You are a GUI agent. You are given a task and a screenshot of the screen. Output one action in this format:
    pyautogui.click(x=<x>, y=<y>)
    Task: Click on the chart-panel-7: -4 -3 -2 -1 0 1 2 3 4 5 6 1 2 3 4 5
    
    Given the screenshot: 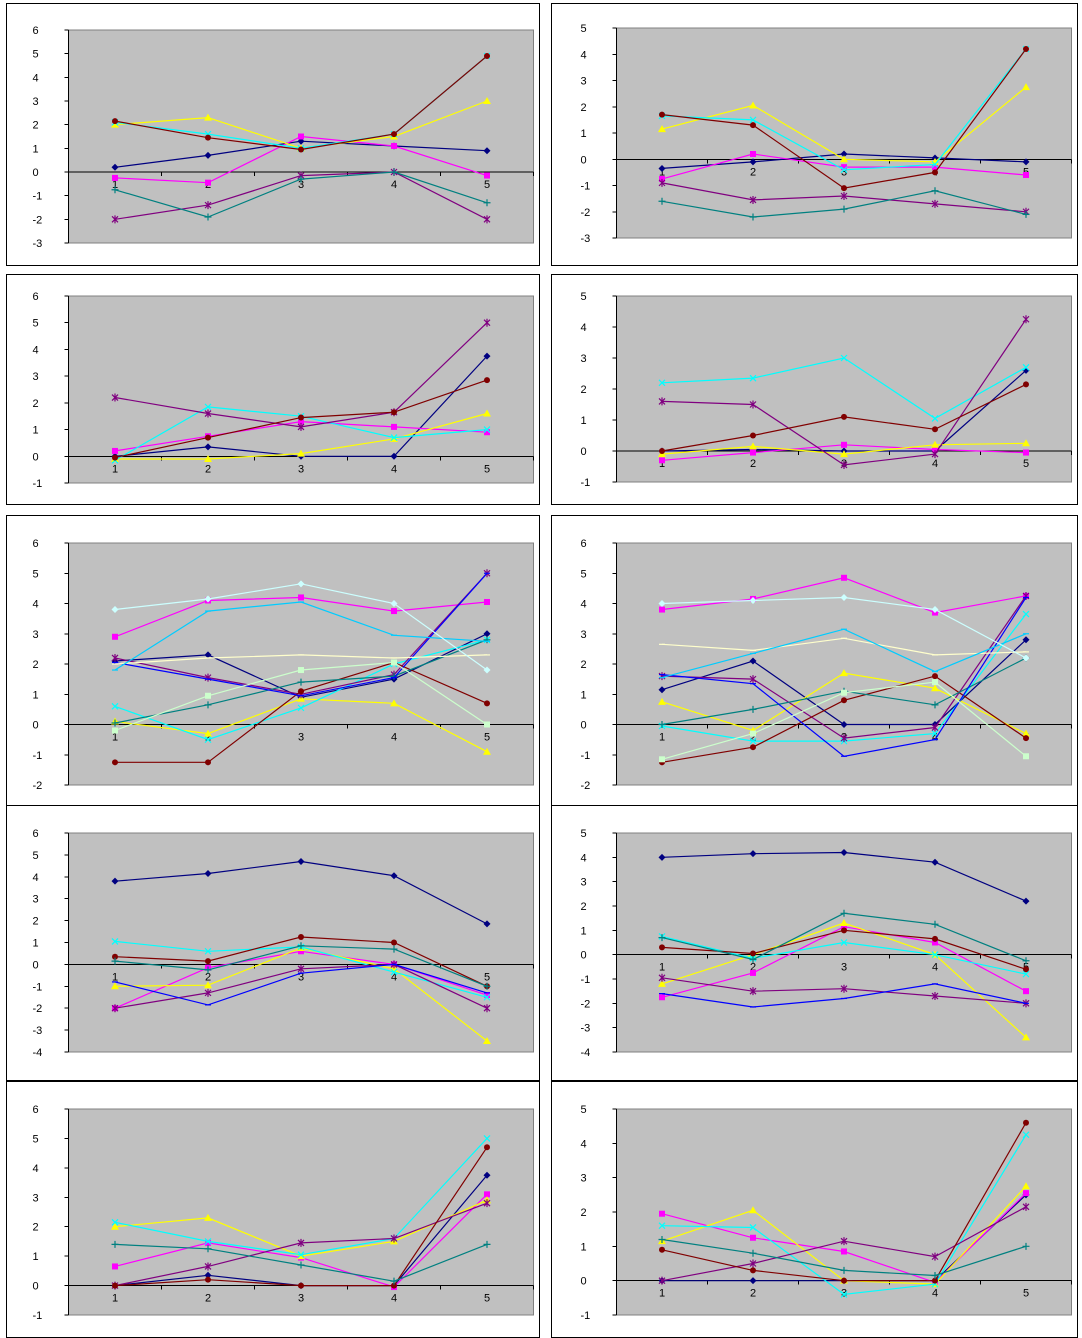 What is the action you would take?
    pyautogui.click(x=273, y=943)
    